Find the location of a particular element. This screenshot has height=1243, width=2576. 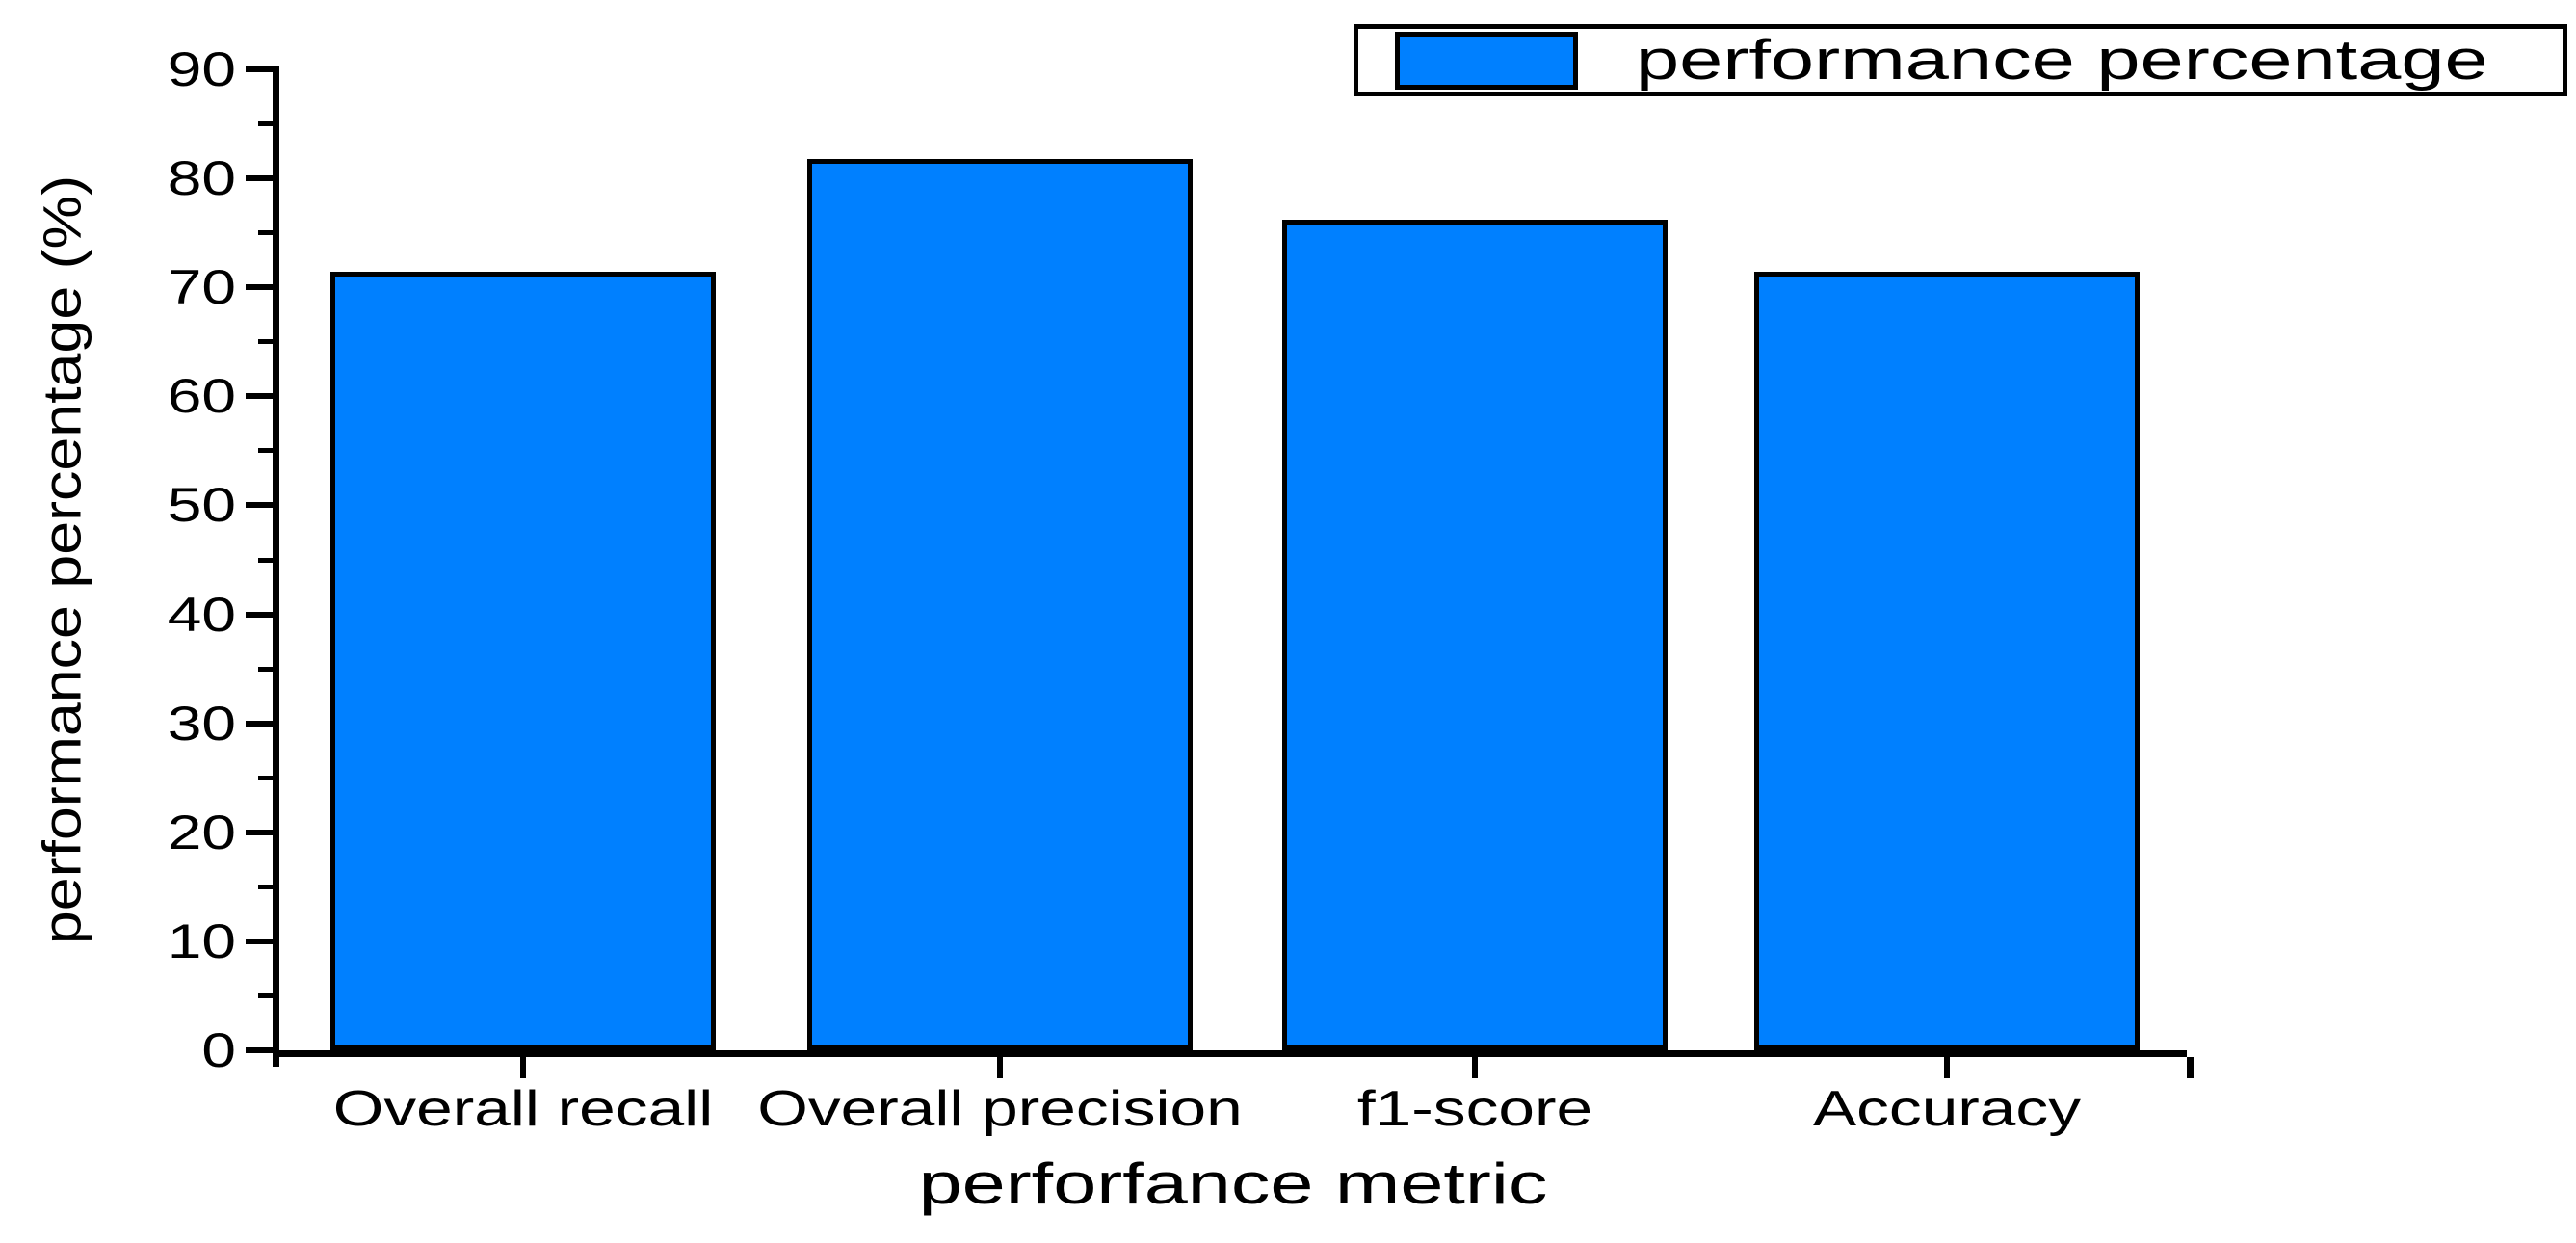

y-tick-label: 30 is located at coordinates (201, 723).